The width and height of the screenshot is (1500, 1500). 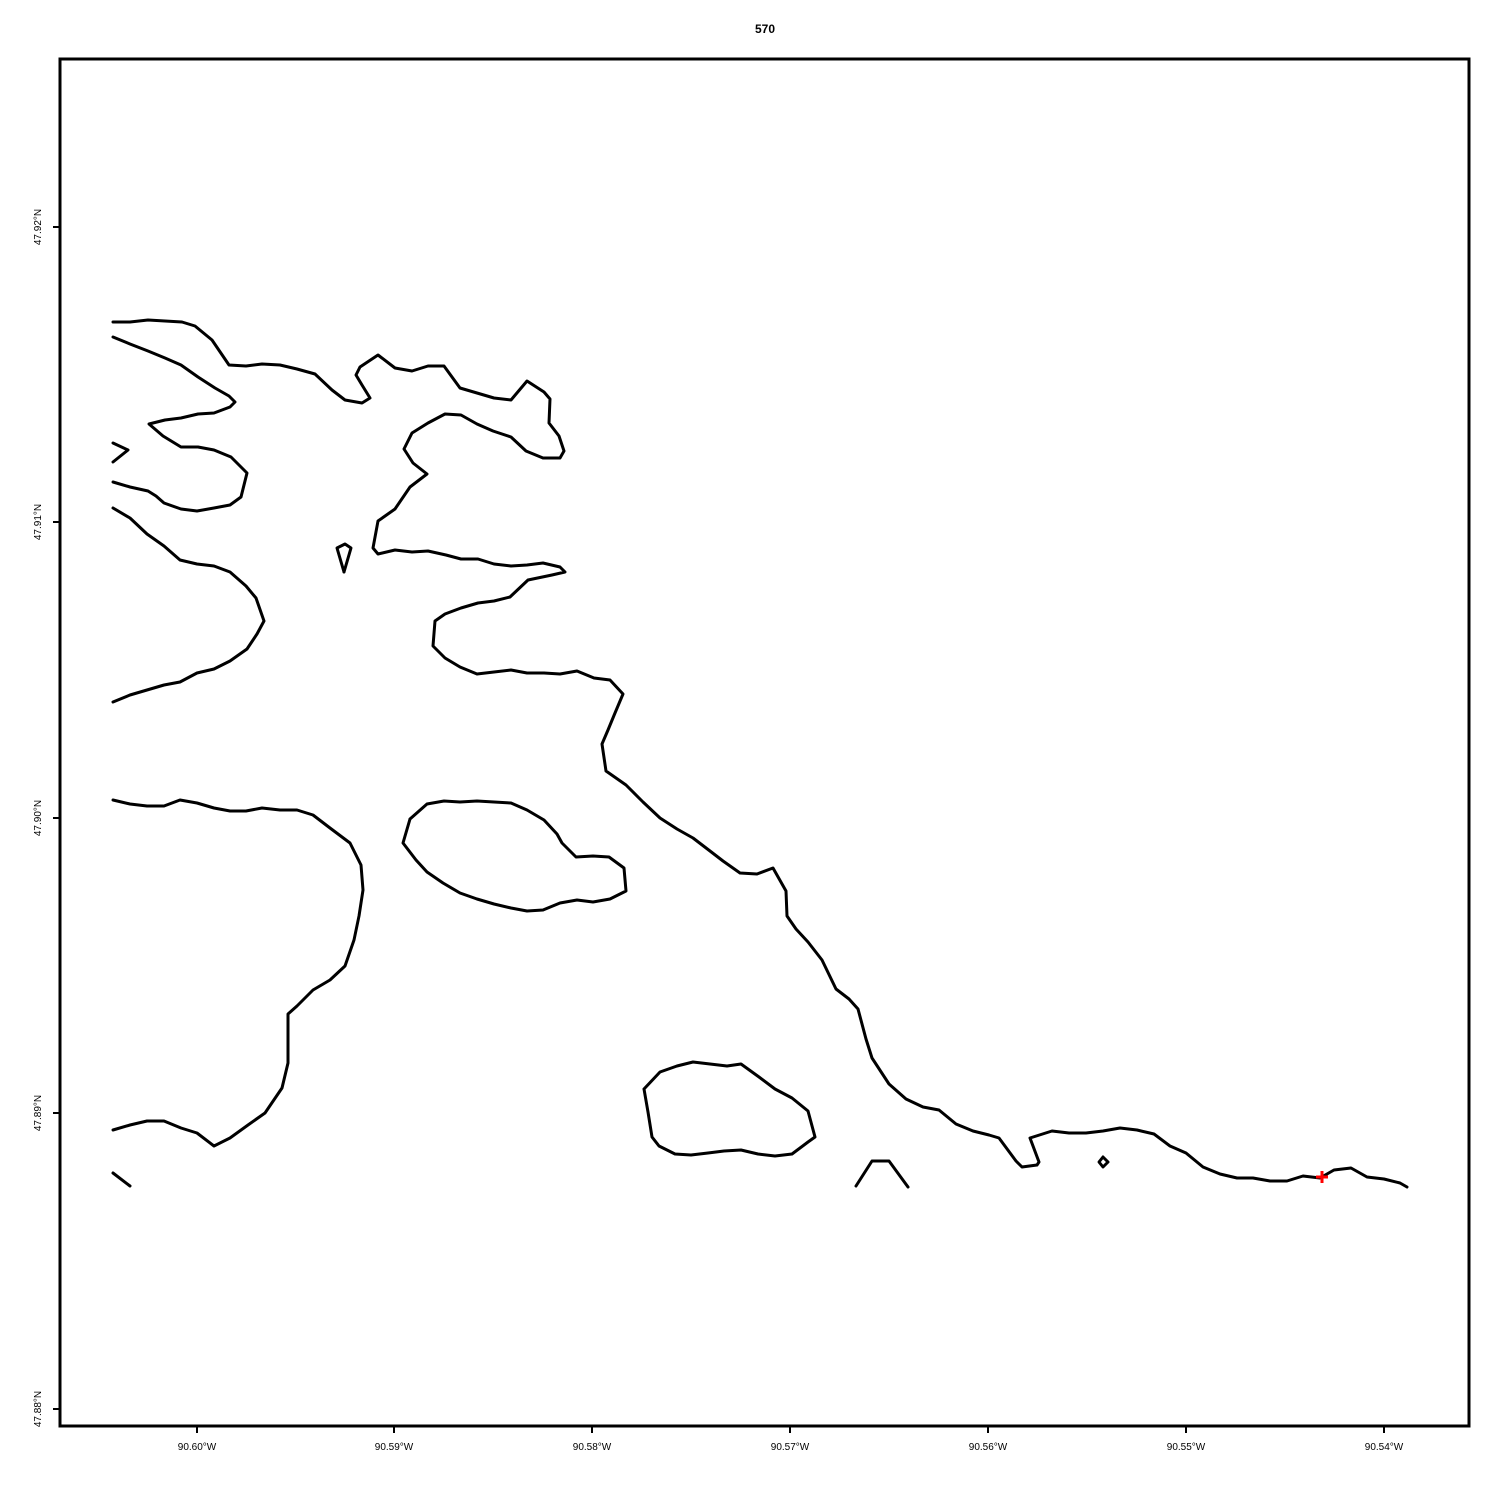 I want to click on y-axis: 47.92°N 47.91°N 47.90°N 47.89°N 47.88°N, so click(x=46, y=818).